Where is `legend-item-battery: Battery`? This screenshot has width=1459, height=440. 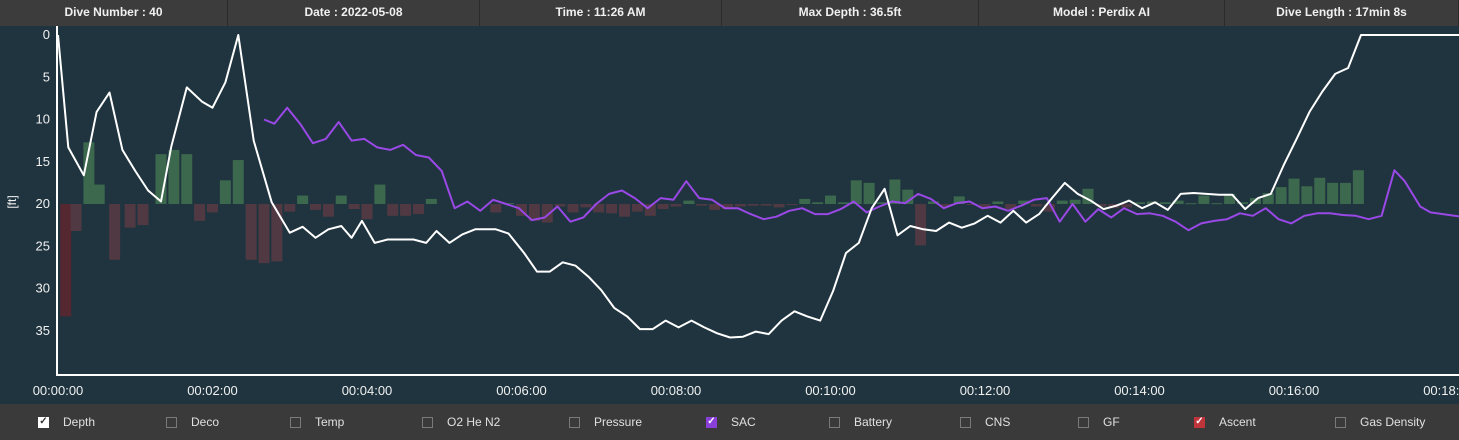
legend-item-battery: Battery is located at coordinates (860, 422).